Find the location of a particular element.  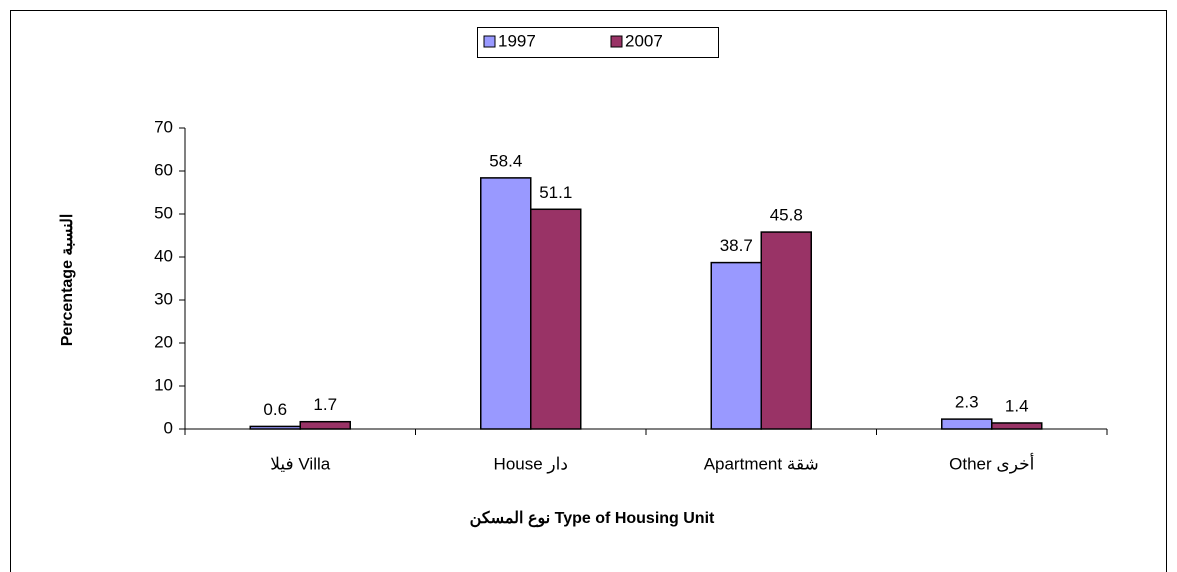

y-tick-label: 20 is located at coordinates (163, 341).